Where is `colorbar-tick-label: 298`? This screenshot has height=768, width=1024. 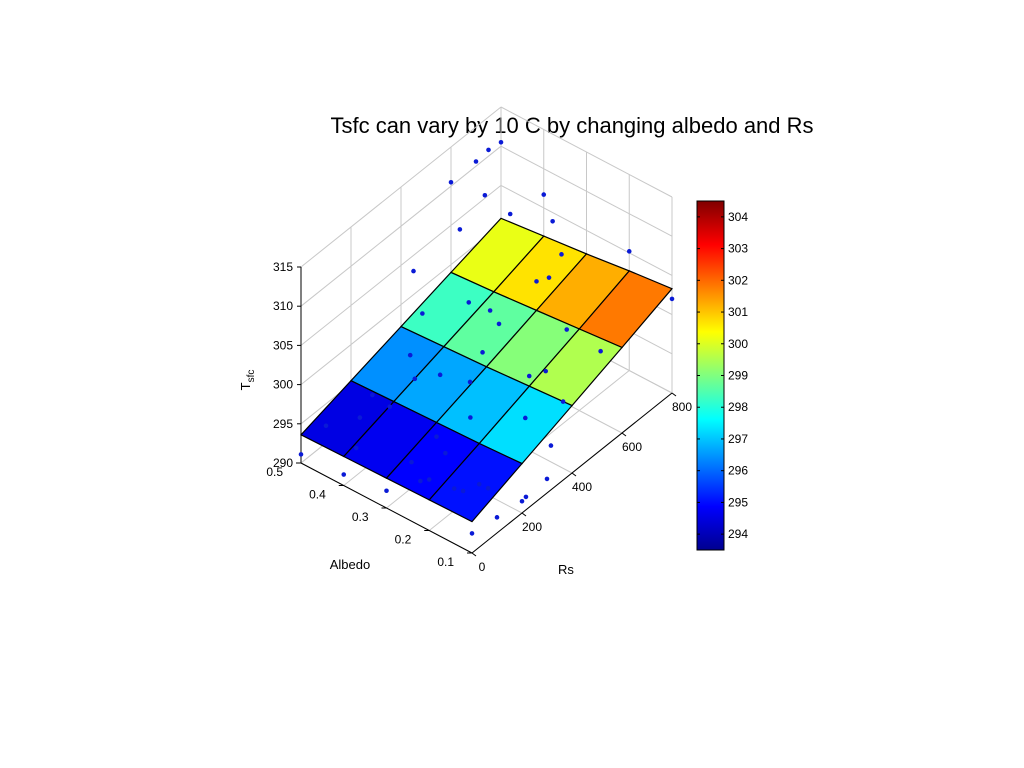
colorbar-tick-label: 298 is located at coordinates (738, 407).